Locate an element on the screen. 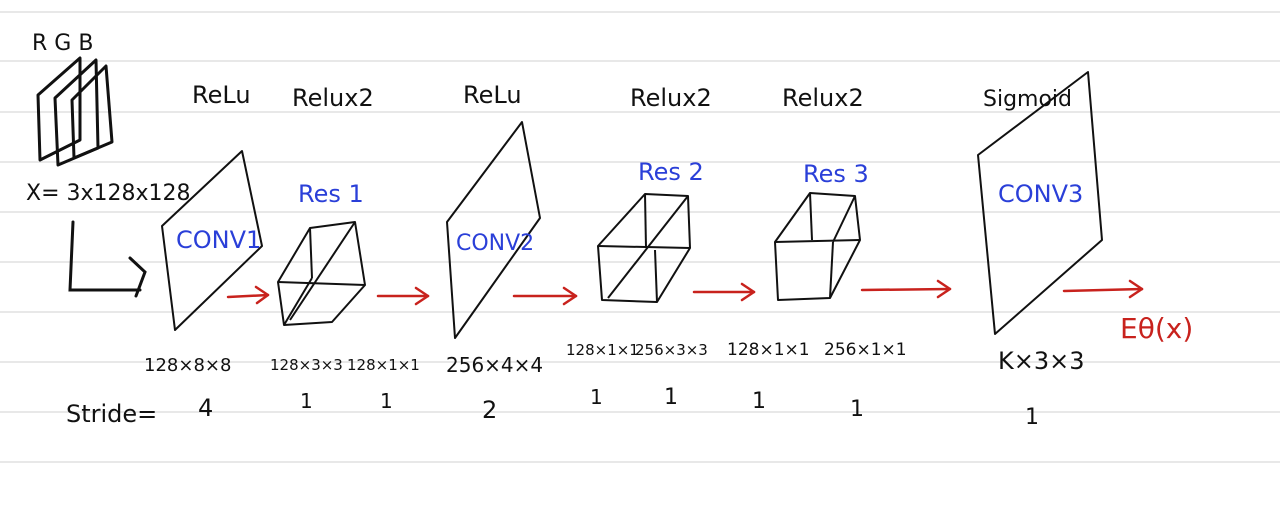  res3-cube is located at coordinates (817, 246).